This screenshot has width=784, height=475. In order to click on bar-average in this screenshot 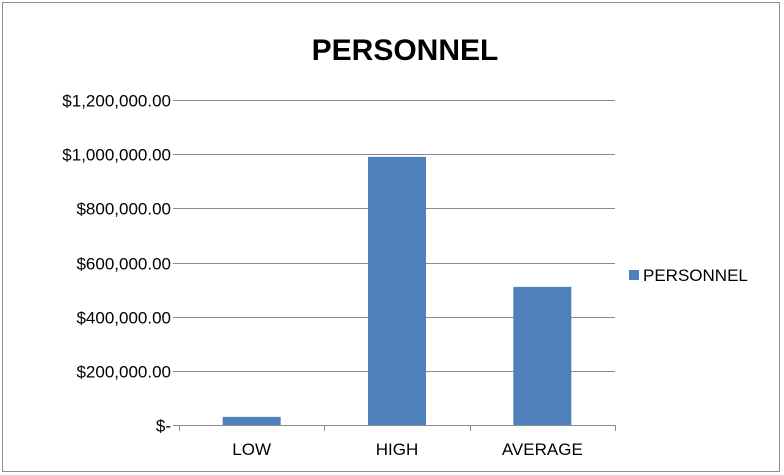, I will do `click(542, 355)`.